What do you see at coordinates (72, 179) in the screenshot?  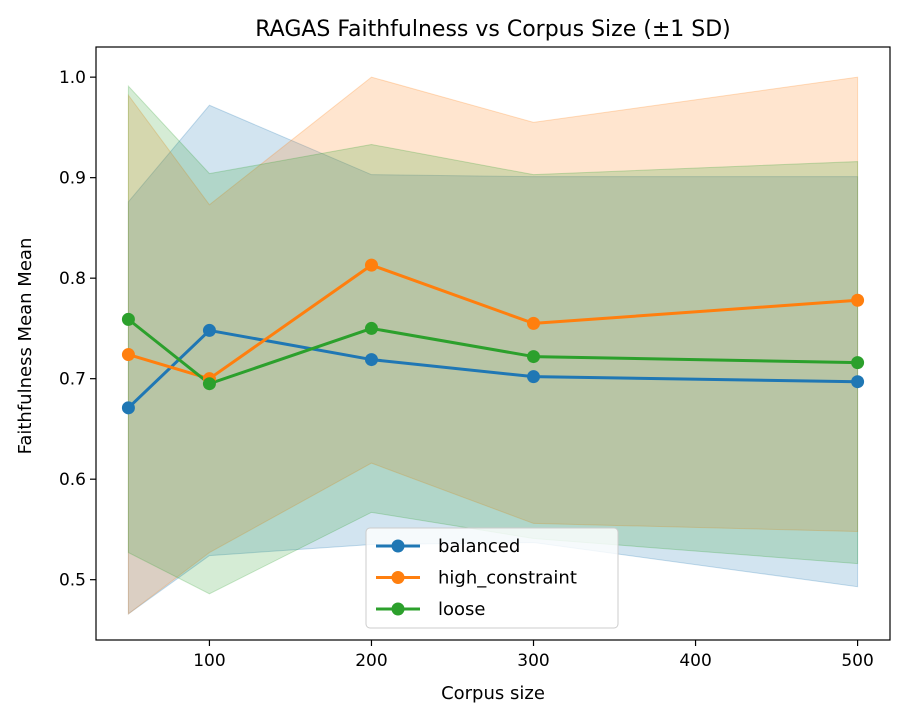 I see `y-tick-label-0.9: 0.9` at bounding box center [72, 179].